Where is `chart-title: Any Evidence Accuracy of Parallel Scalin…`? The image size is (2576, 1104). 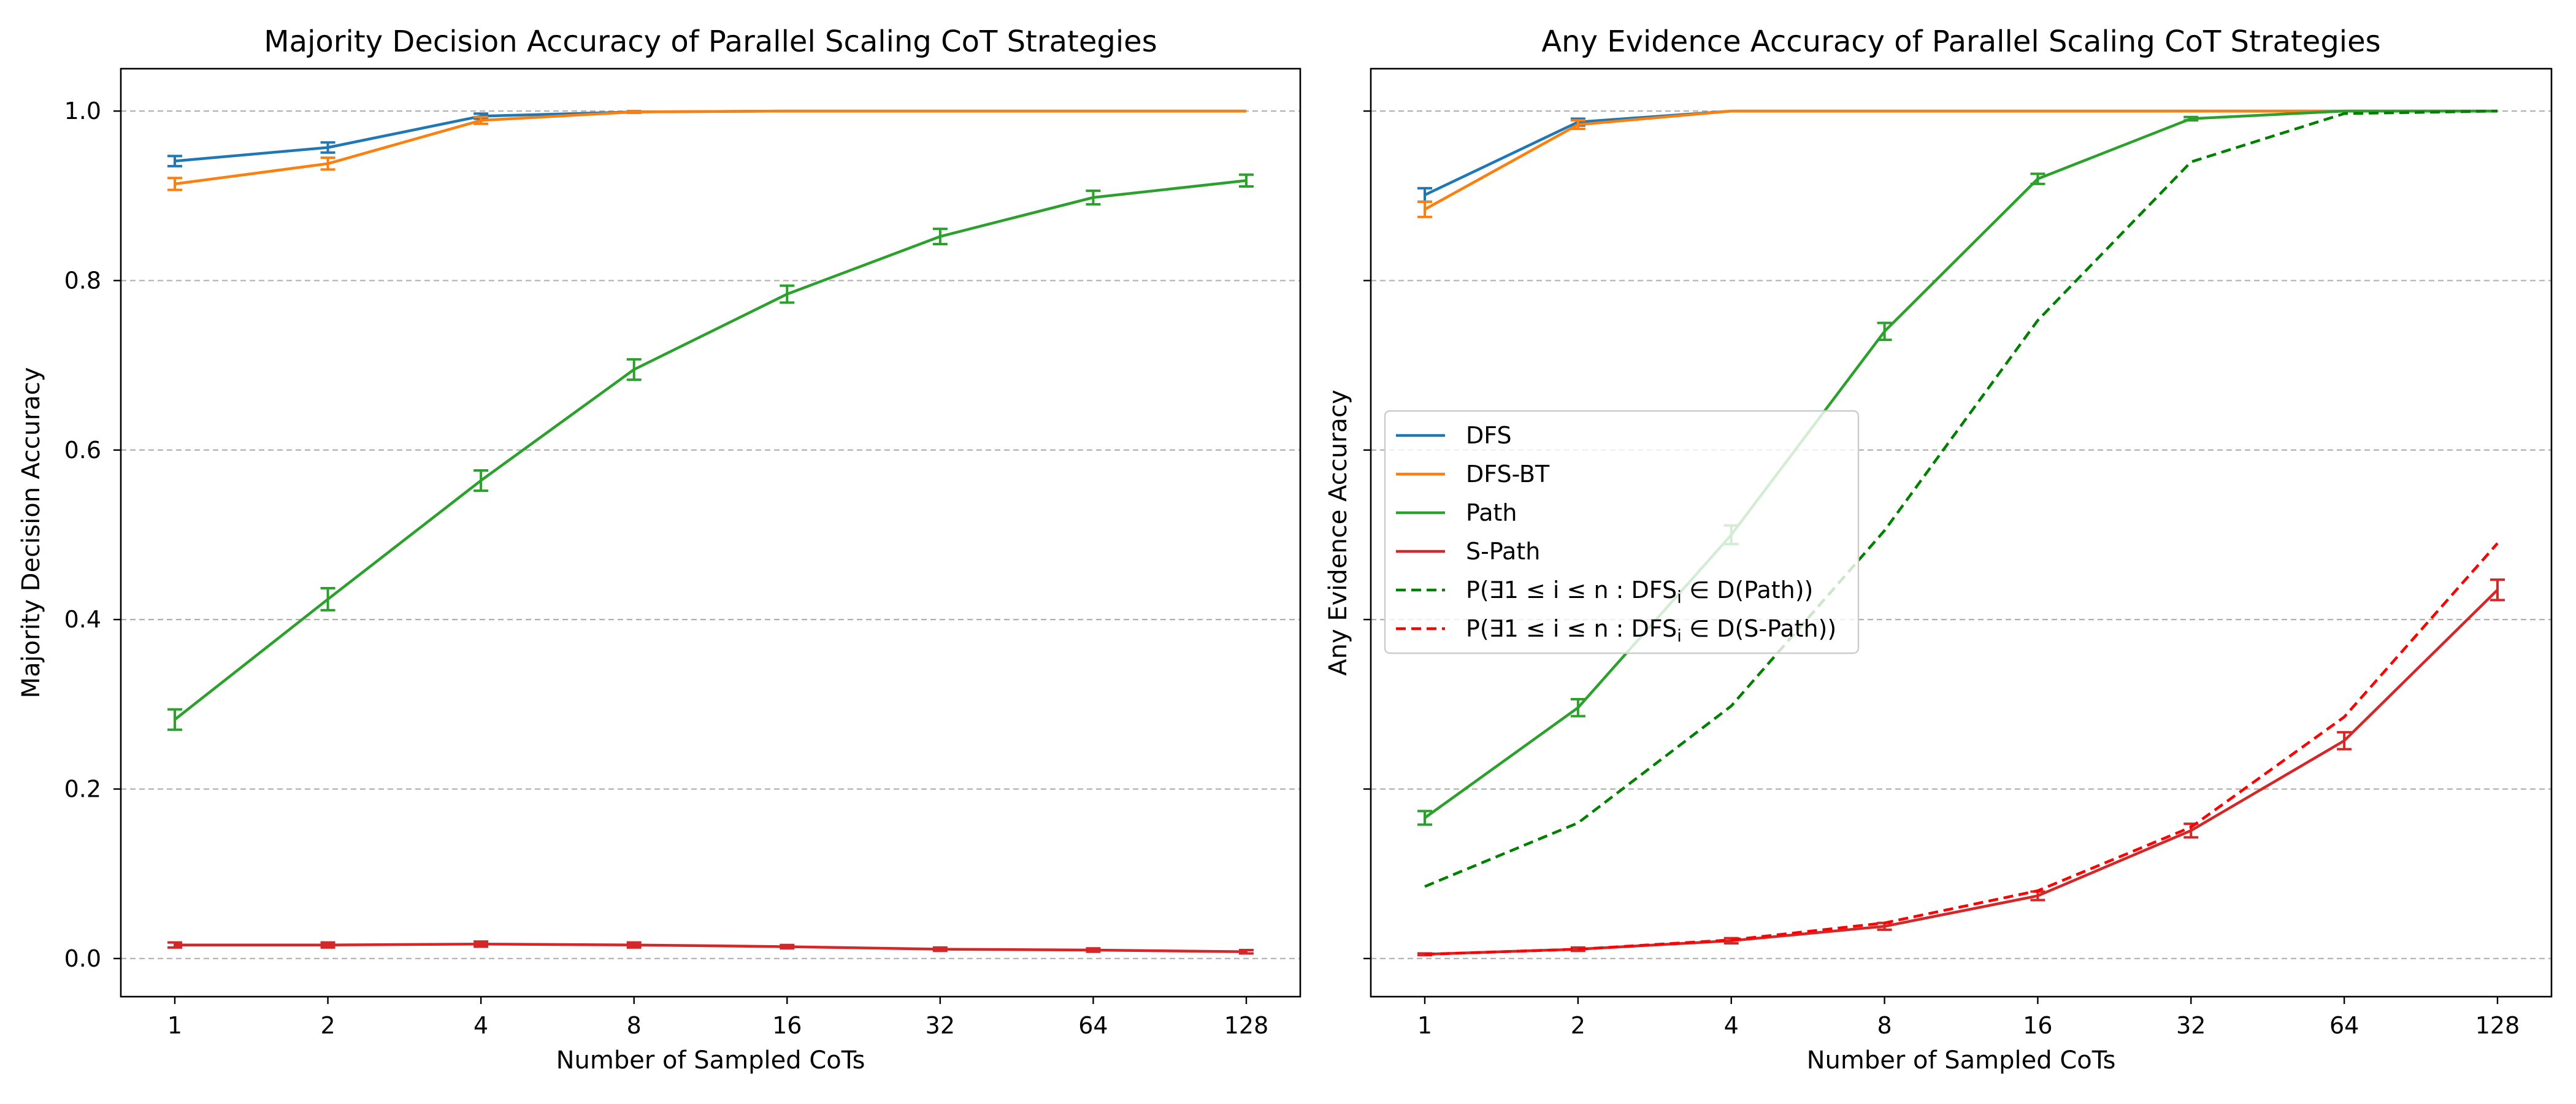 chart-title: Any Evidence Accuracy of Parallel Scalin… is located at coordinates (1960, 42).